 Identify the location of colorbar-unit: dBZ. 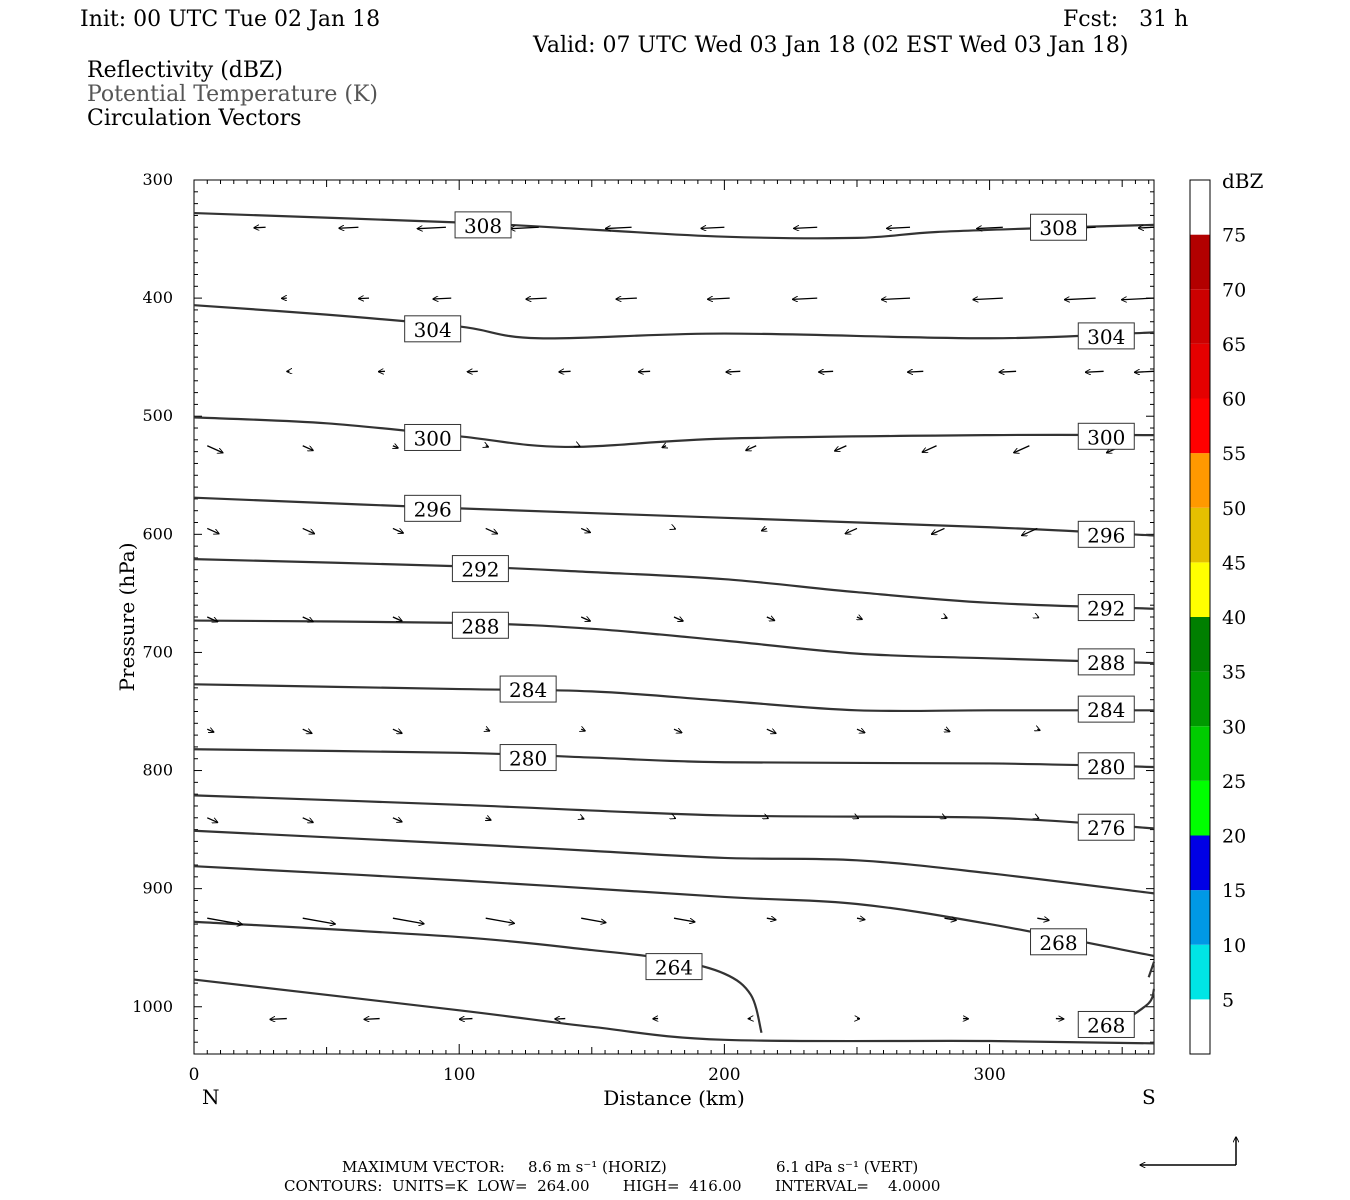
(1243, 181).